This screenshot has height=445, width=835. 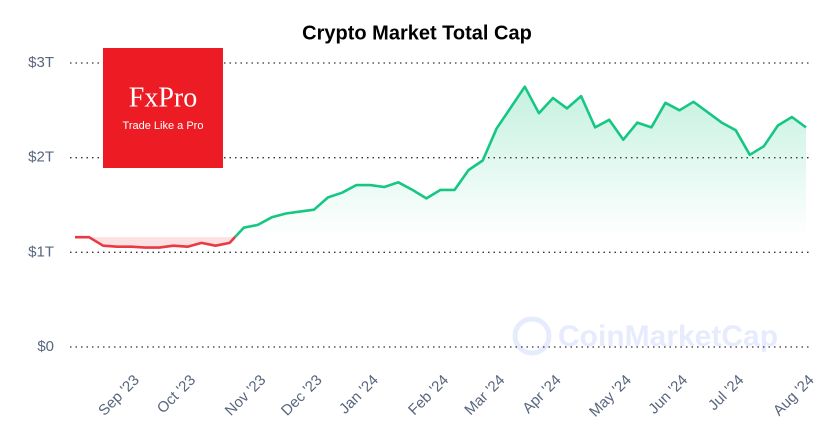 What do you see at coordinates (532, 336) in the screenshot?
I see `watermark-icon` at bounding box center [532, 336].